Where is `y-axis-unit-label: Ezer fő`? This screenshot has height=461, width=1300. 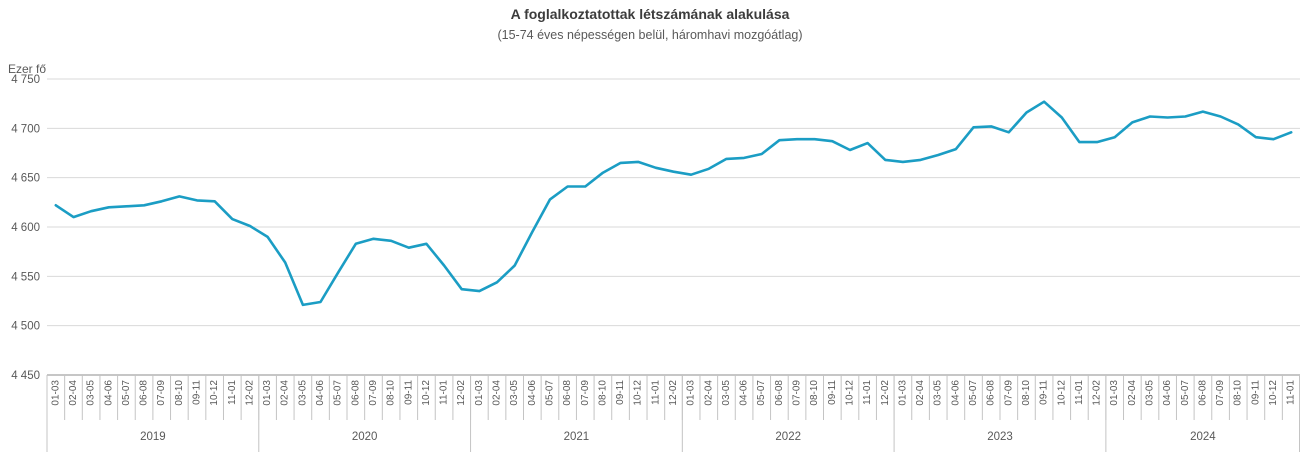
y-axis-unit-label: Ezer fő is located at coordinates (27, 69).